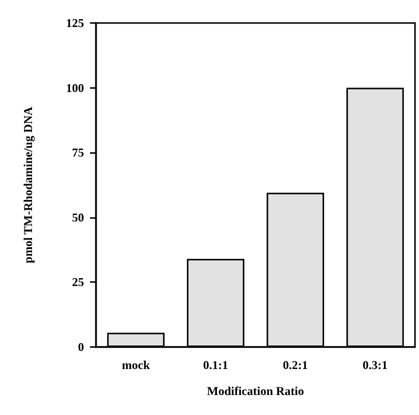 The image size is (419, 415). I want to click on y-tick-label: 50, so click(78, 217).